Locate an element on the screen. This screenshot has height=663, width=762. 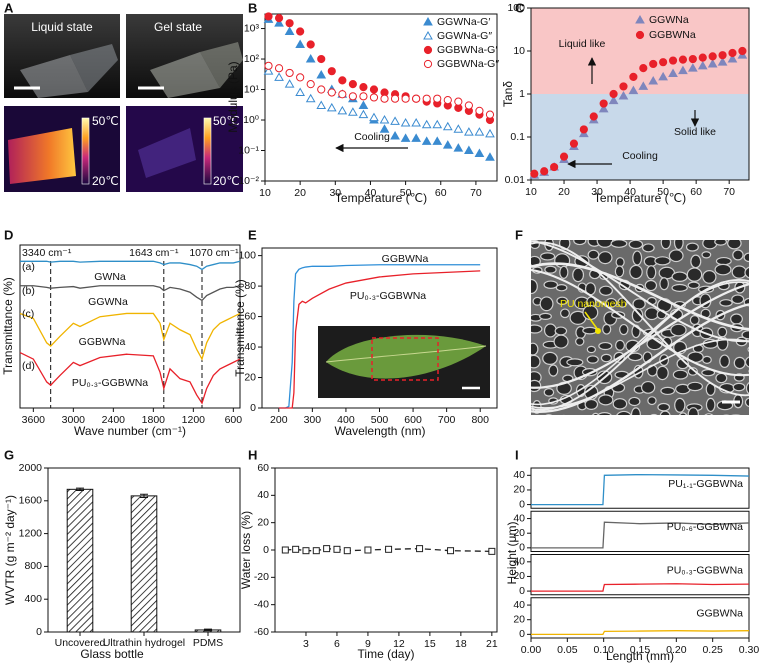
annotation: Solid like is located at coordinates (695, 132).